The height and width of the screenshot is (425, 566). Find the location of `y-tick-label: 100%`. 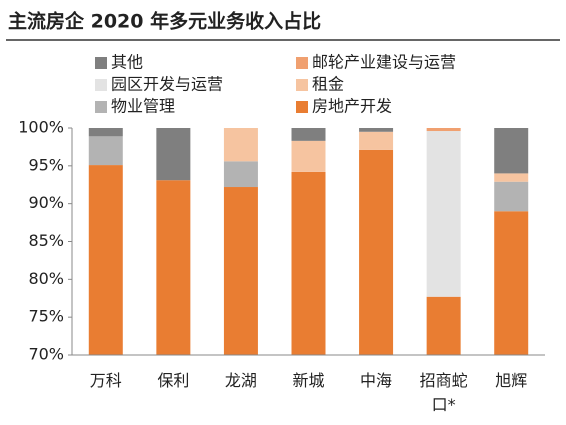

y-tick-label: 100% is located at coordinates (41, 127).